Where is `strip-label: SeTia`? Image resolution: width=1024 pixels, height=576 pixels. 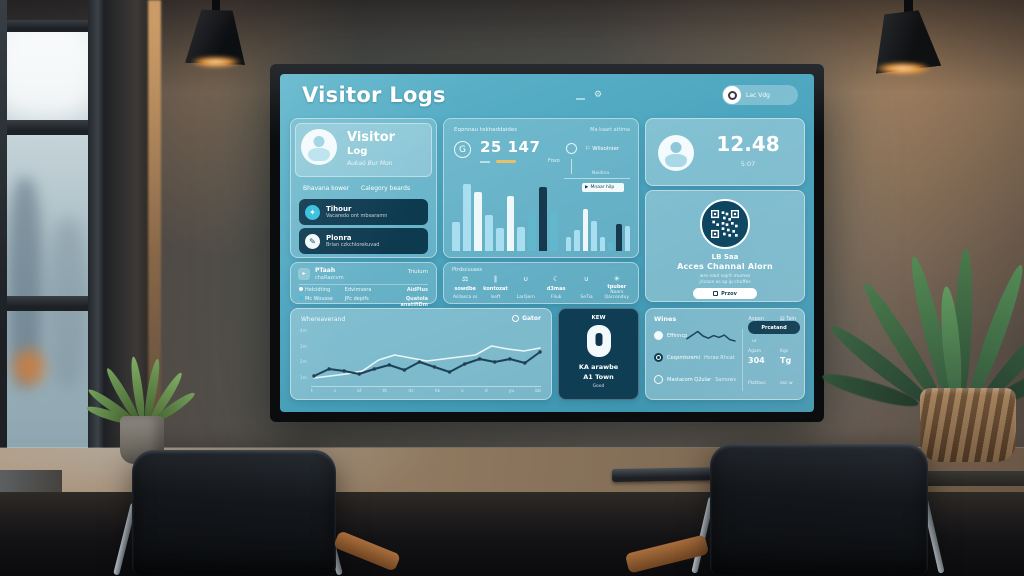 strip-label: SeTia is located at coordinates (586, 297).